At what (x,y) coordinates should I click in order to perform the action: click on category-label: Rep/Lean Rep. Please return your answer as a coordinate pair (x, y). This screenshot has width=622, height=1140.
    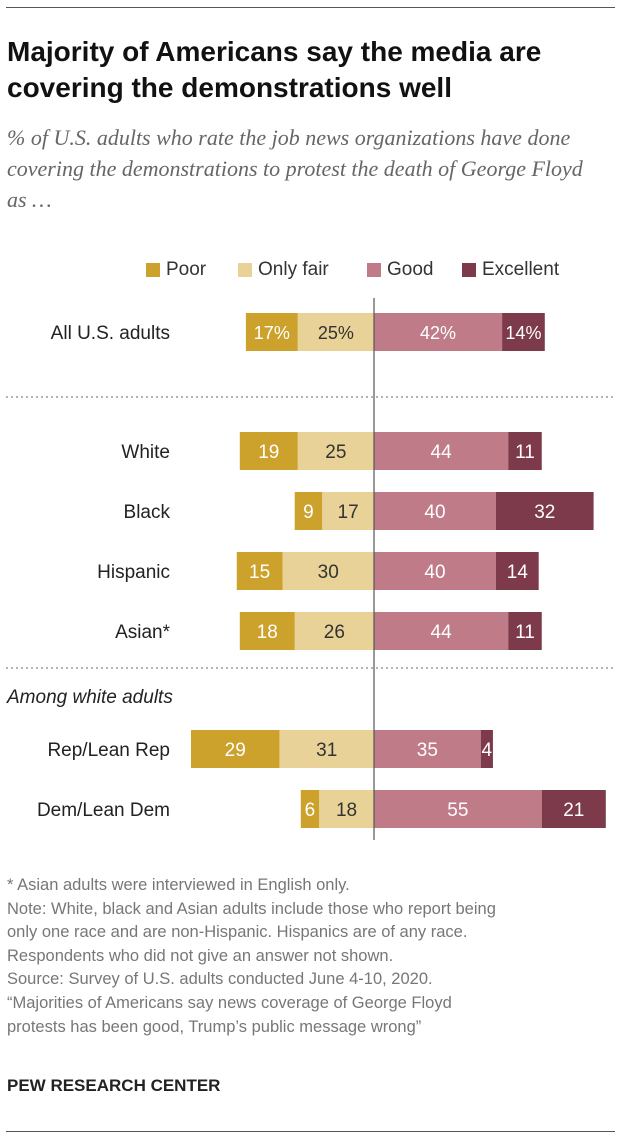
    Looking at the image, I should click on (108, 750).